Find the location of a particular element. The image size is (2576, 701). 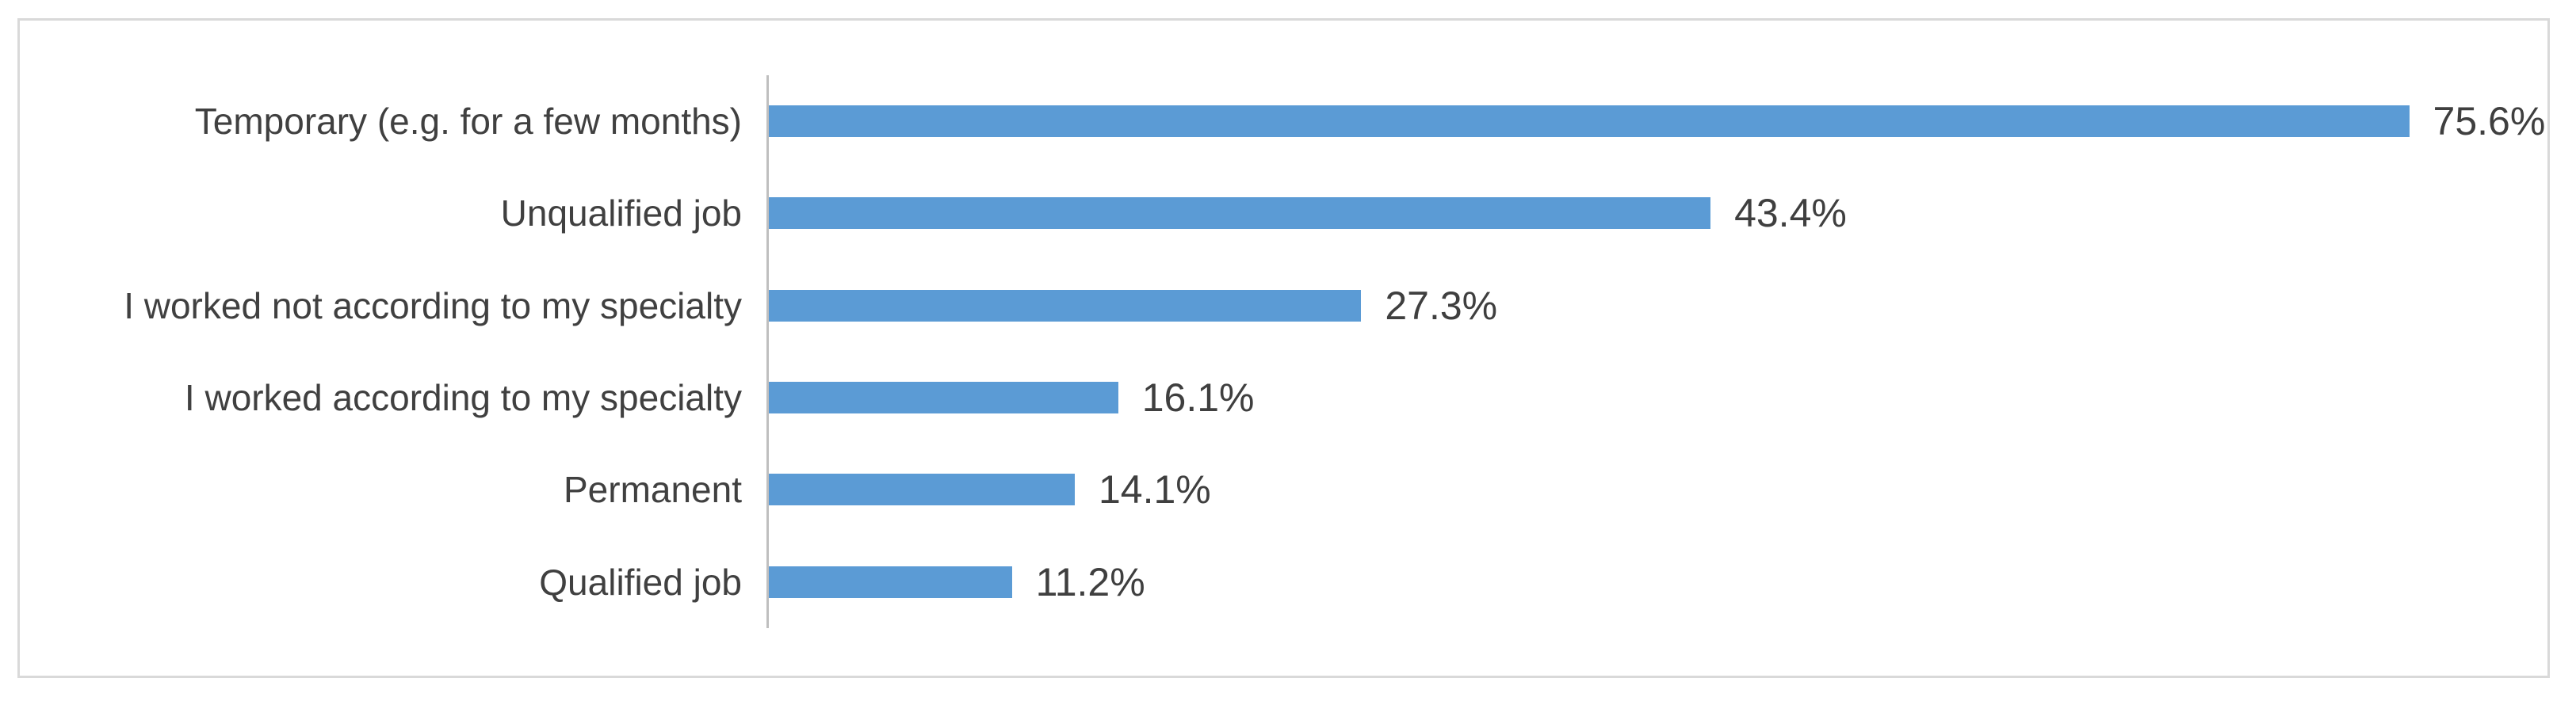

category-label: I worked according to my specialty is located at coordinates (463, 398).